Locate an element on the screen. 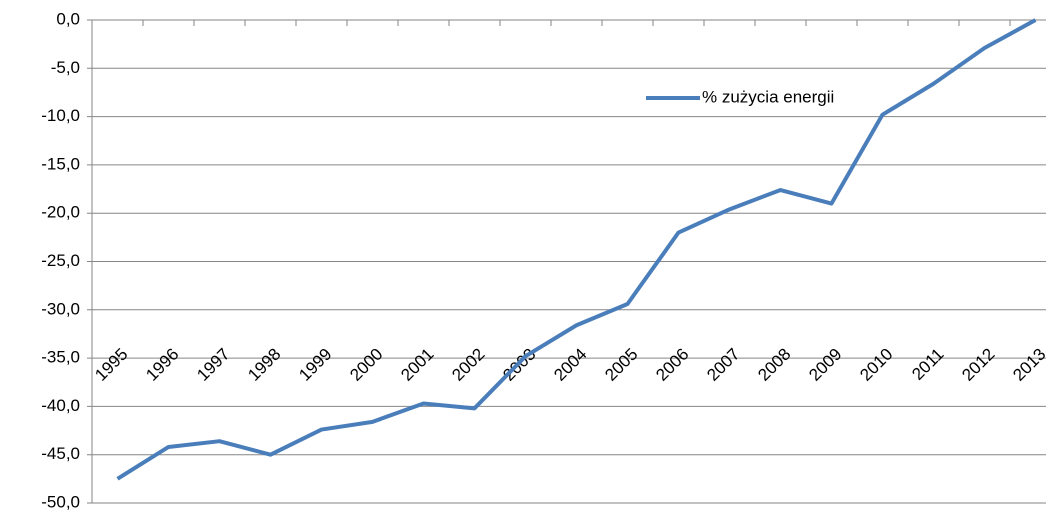  x-tick-label: 1998 is located at coordinates (264, 365).